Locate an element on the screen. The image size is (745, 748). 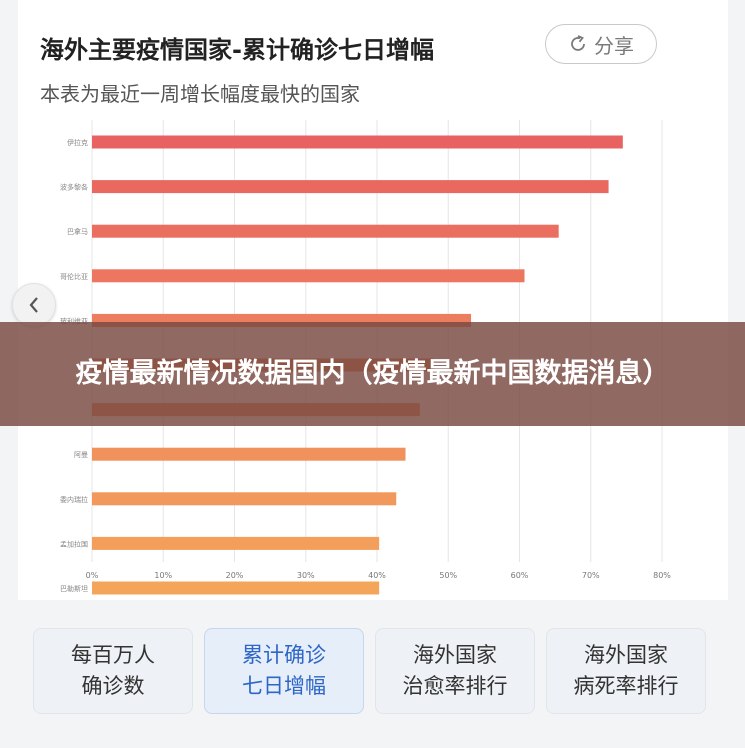
y-category-label: 委内瑞拉 is located at coordinates (74, 499).